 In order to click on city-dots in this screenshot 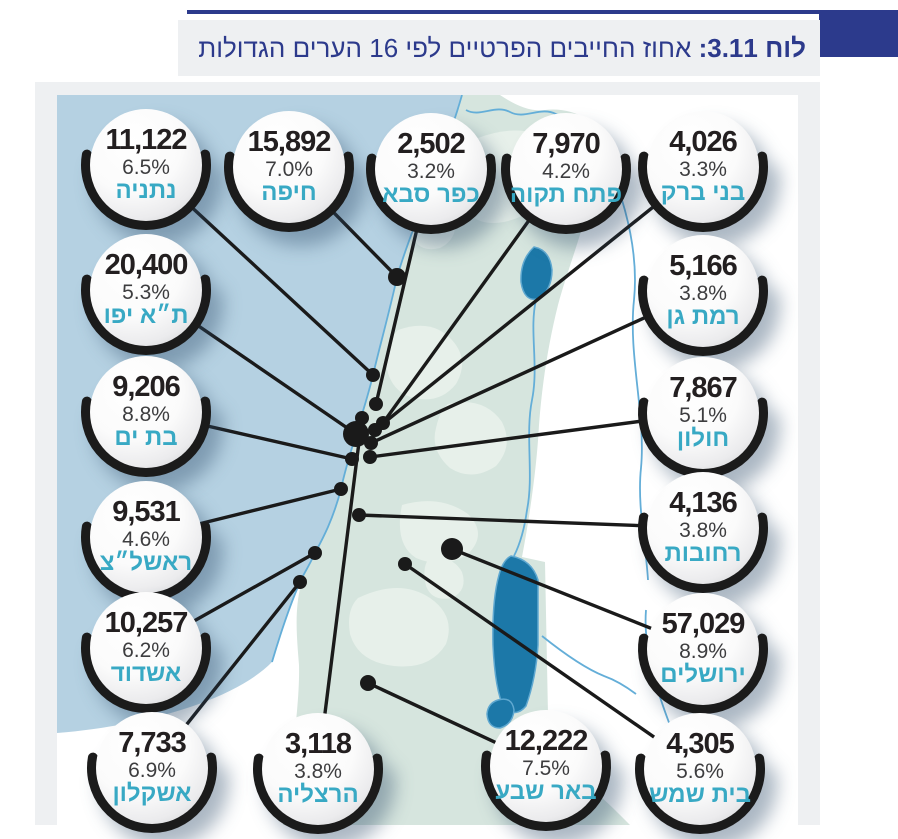, I will do `click(378, 479)`.